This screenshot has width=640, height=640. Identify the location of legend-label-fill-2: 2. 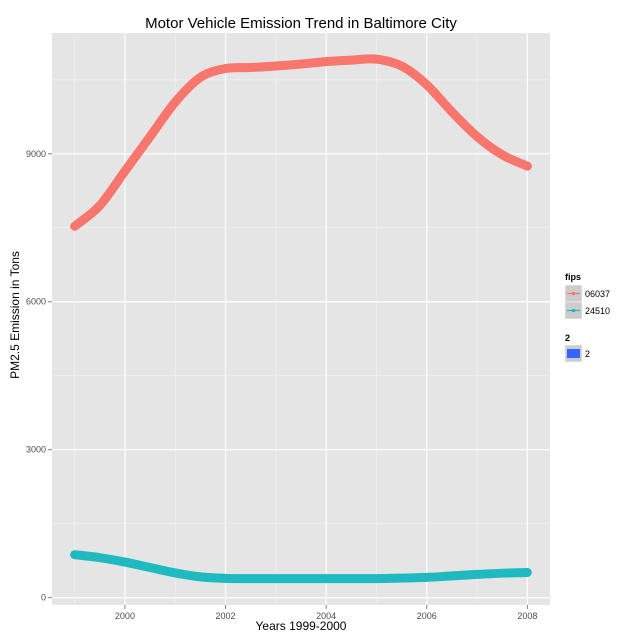
(587, 354).